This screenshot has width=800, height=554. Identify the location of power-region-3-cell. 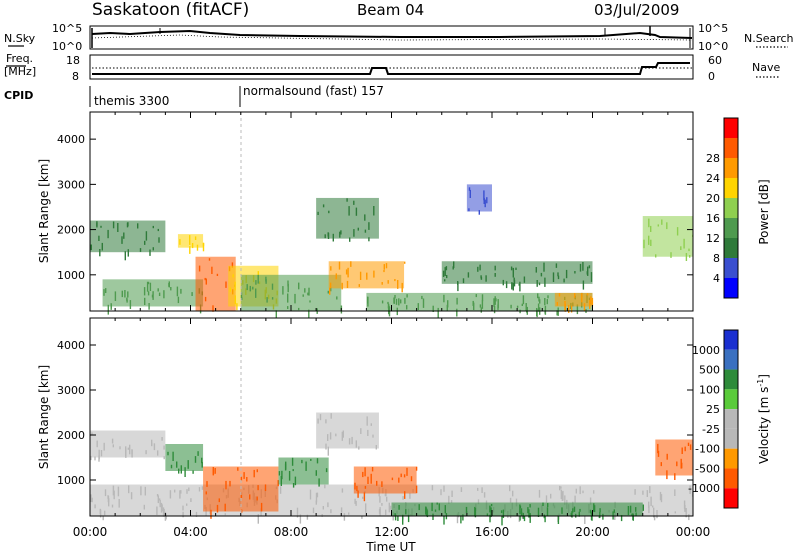
(209, 259).